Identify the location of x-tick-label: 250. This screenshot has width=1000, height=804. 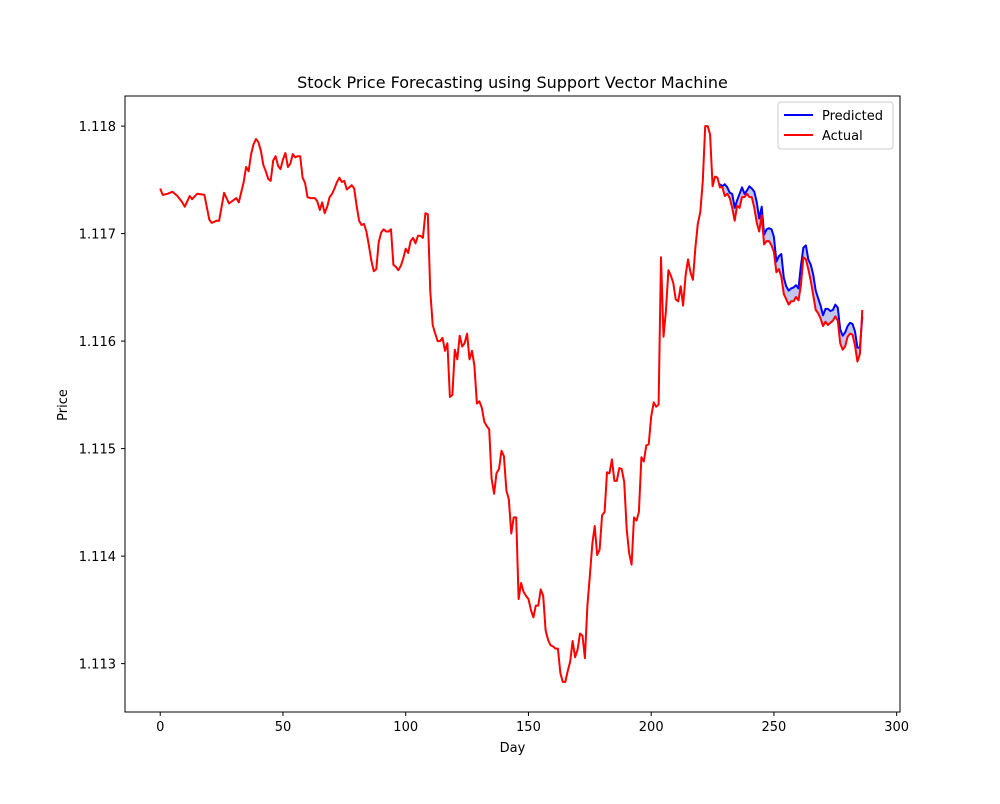
(774, 727).